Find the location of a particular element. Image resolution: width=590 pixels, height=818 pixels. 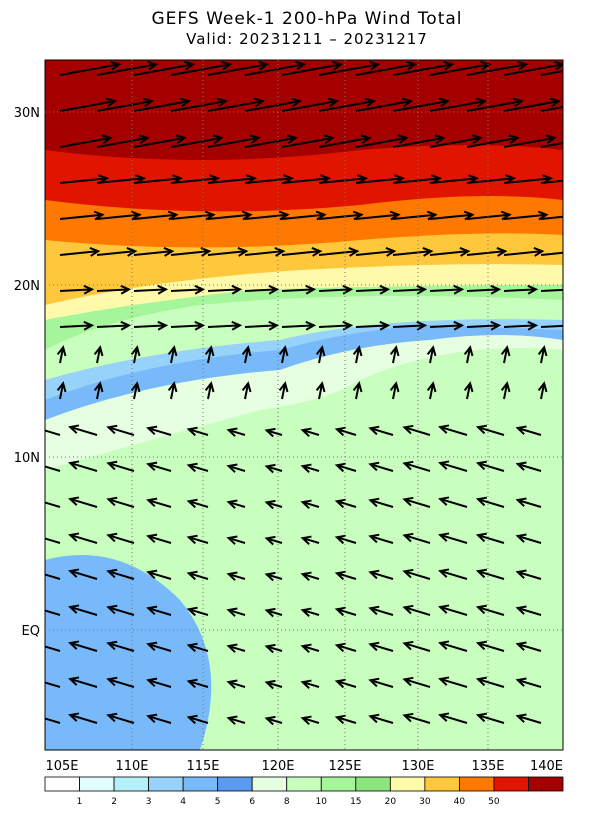

lat-label: 20N is located at coordinates (27, 286).